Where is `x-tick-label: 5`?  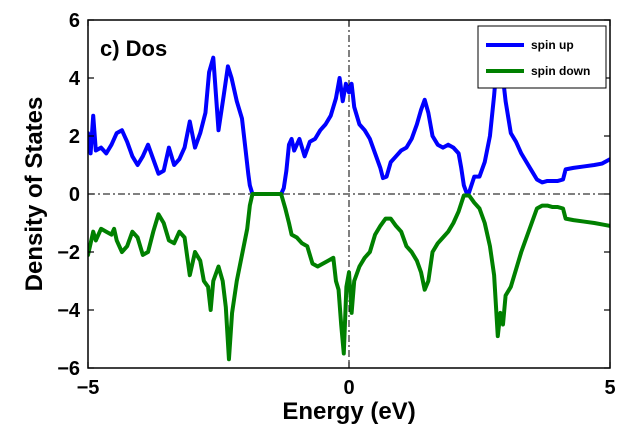
x-tick-label: 5 is located at coordinates (609, 388).